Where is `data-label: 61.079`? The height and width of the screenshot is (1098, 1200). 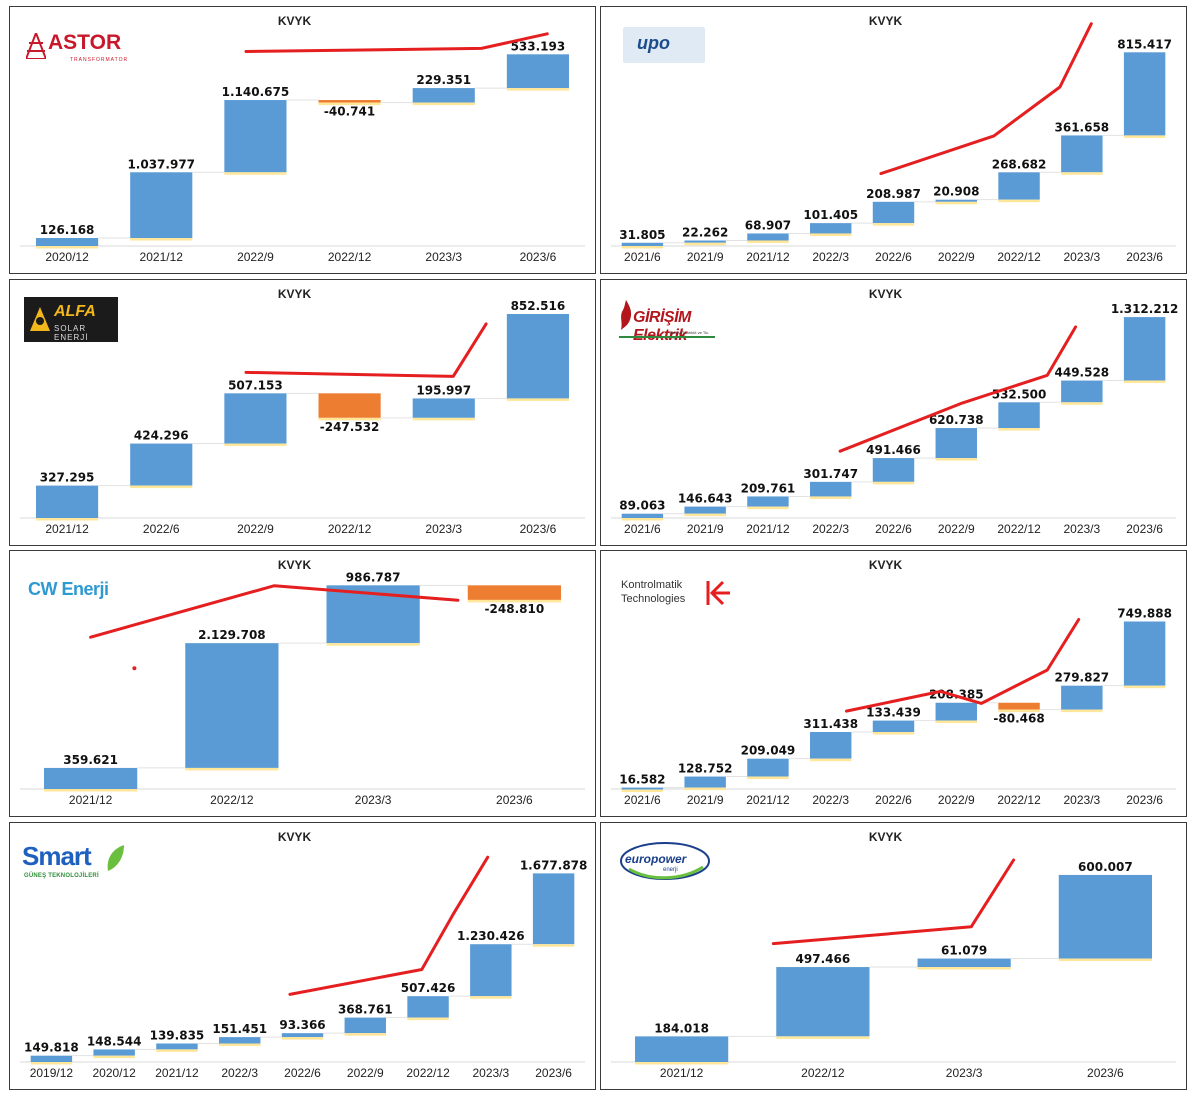 data-label: 61.079 is located at coordinates (964, 951).